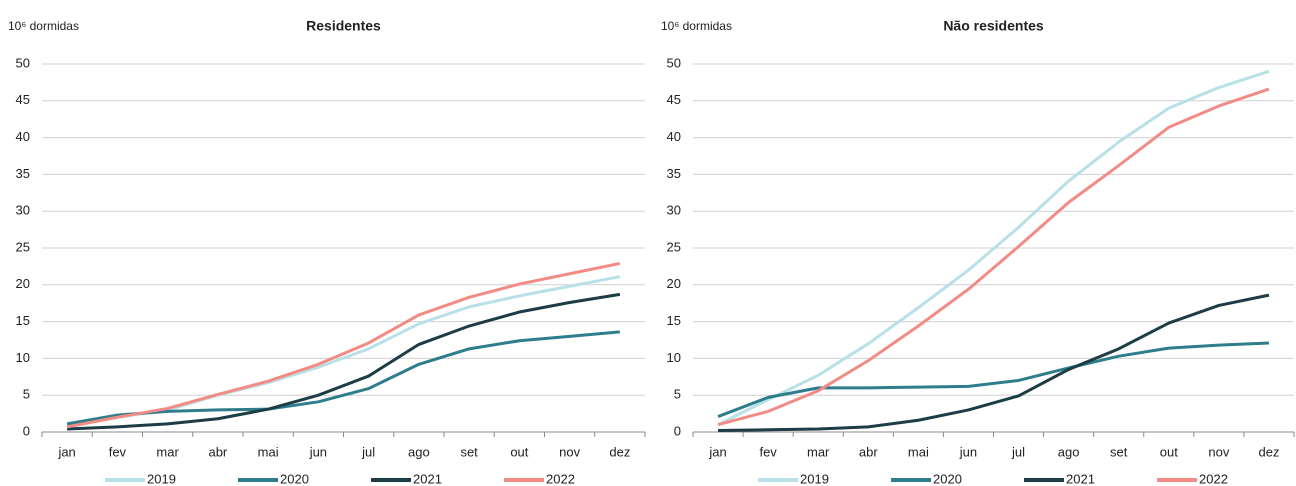 This screenshot has width=1296, height=486. What do you see at coordinates (343, 26) in the screenshot?
I see `chart-title: Residentes` at bounding box center [343, 26].